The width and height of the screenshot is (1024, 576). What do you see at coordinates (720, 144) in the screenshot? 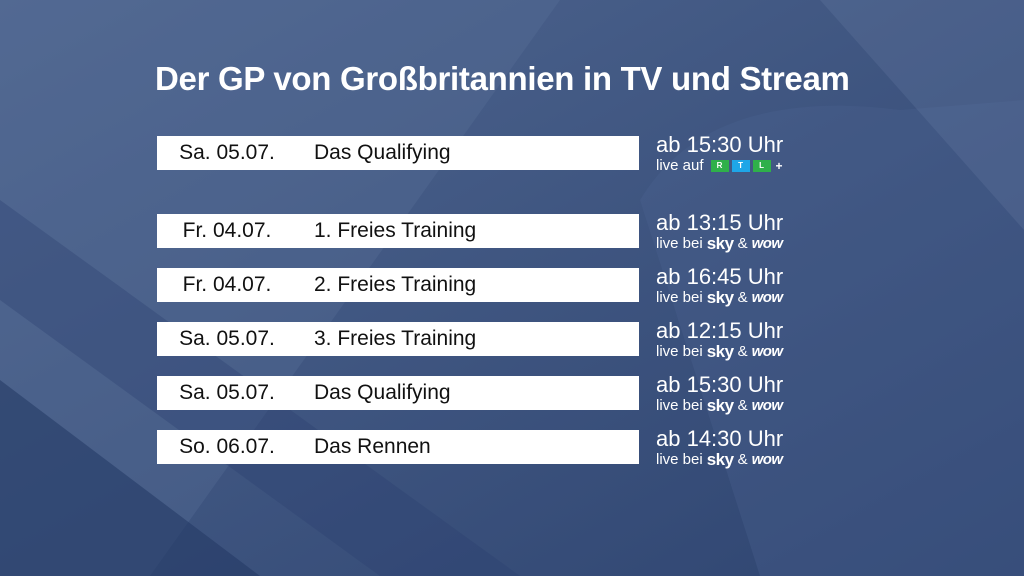
I see `featured-time: ab 15:30 Uhr` at bounding box center [720, 144].